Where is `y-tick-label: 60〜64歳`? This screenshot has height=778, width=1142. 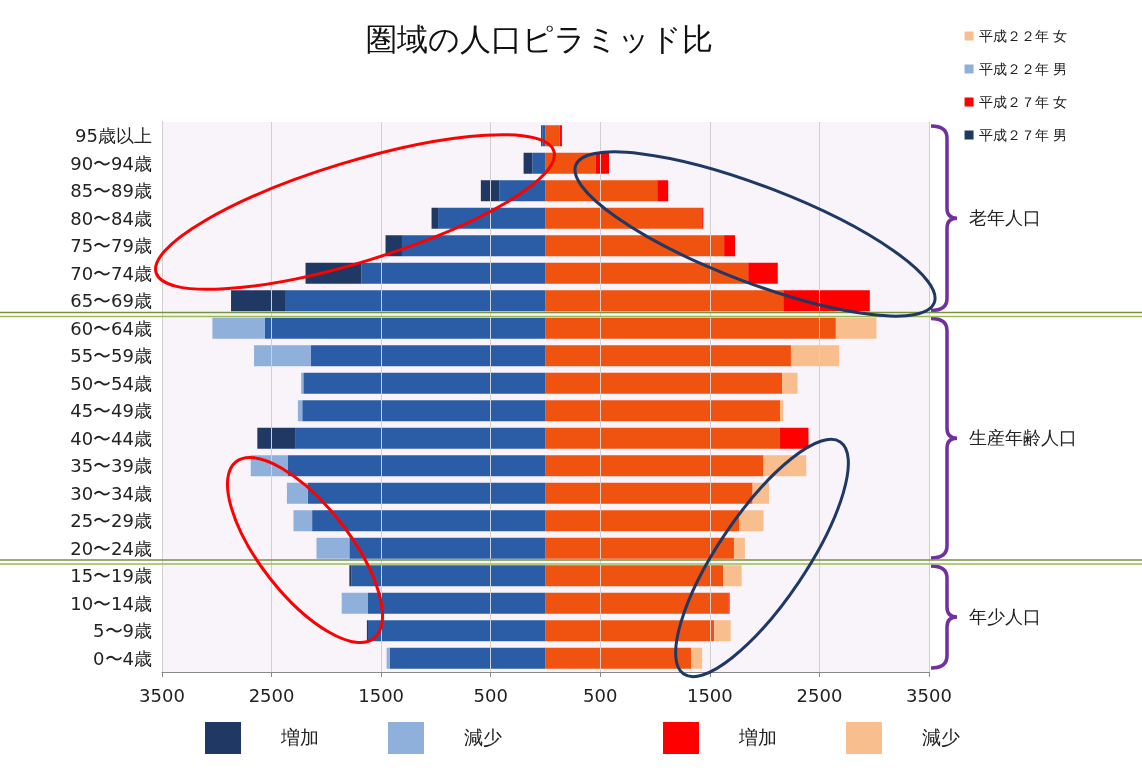 y-tick-label: 60〜64歳 is located at coordinates (111, 328).